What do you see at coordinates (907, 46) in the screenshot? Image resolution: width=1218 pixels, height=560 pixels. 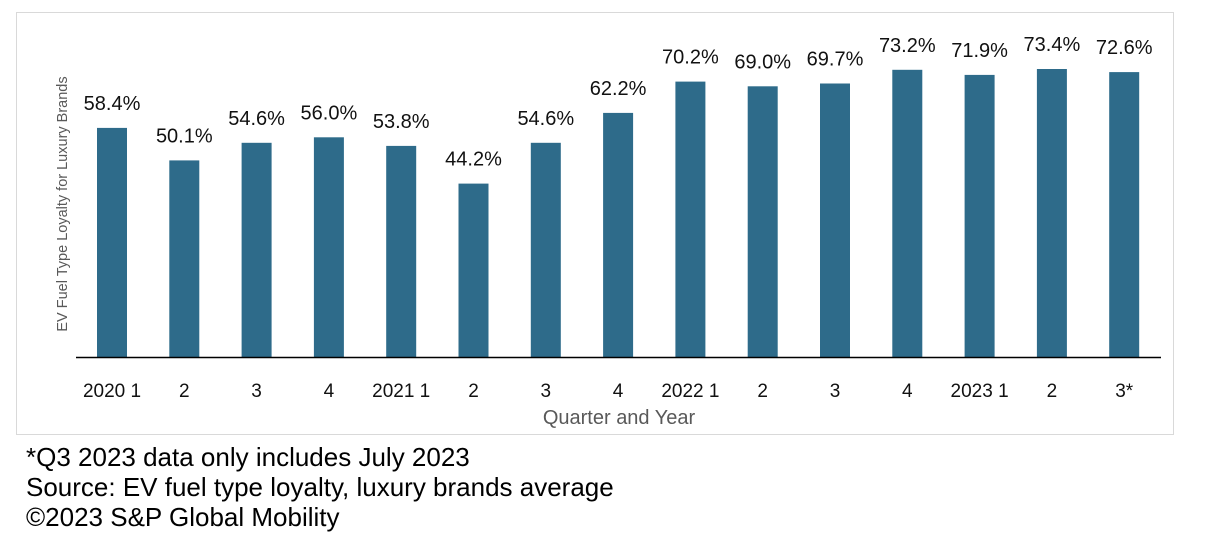 I see `bar-value-label: 73.2%` at bounding box center [907, 46].